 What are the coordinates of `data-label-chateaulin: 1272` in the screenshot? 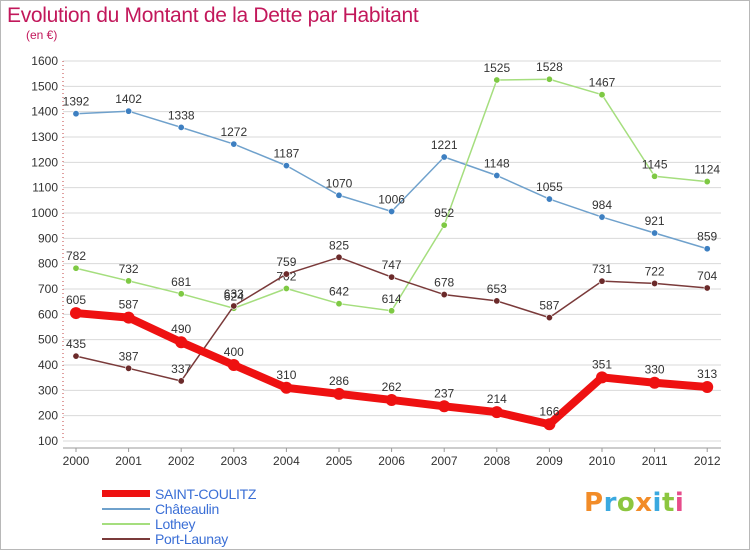 It's located at (233, 132).